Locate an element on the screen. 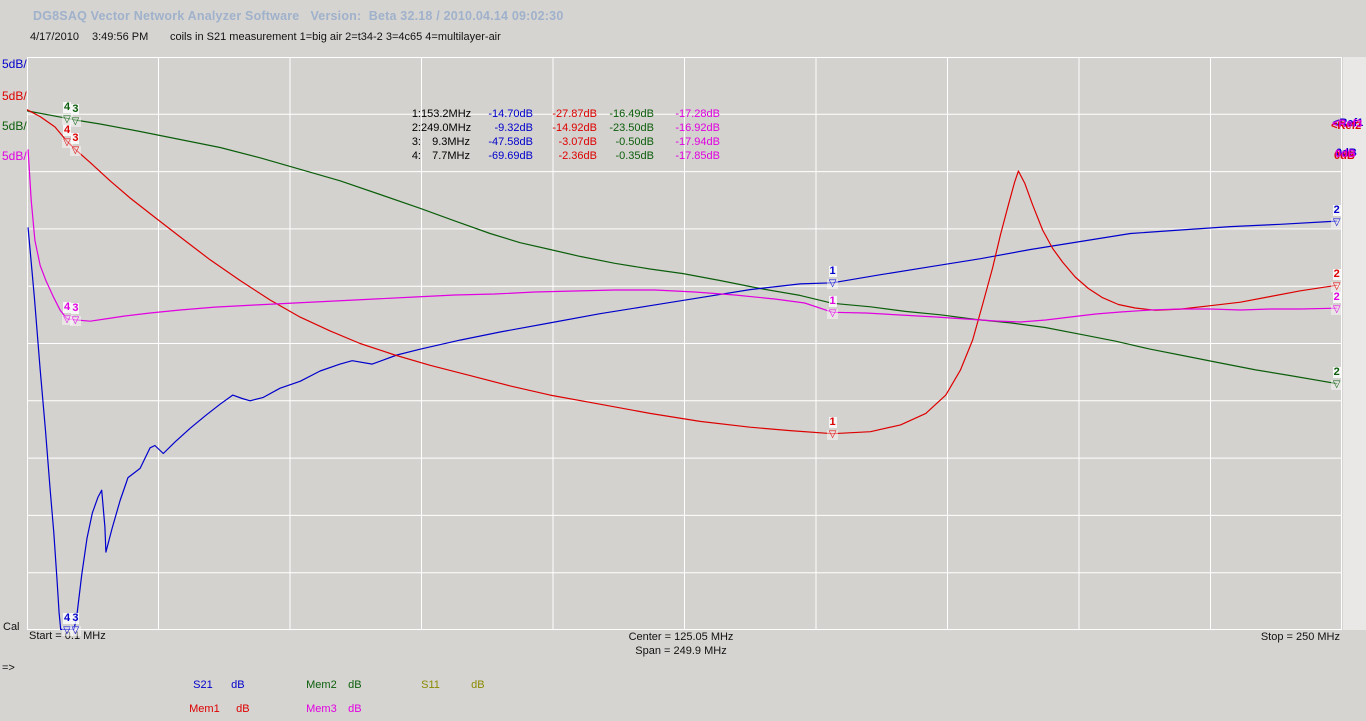 The image size is (1366, 721). ref-arrow-label: <Ref3 is located at coordinates (1347, 124).